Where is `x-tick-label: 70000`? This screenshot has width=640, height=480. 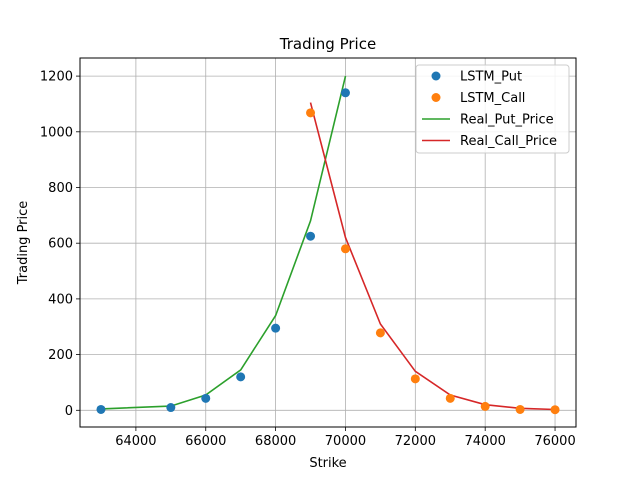 x-tick-label: 70000 is located at coordinates (345, 441).